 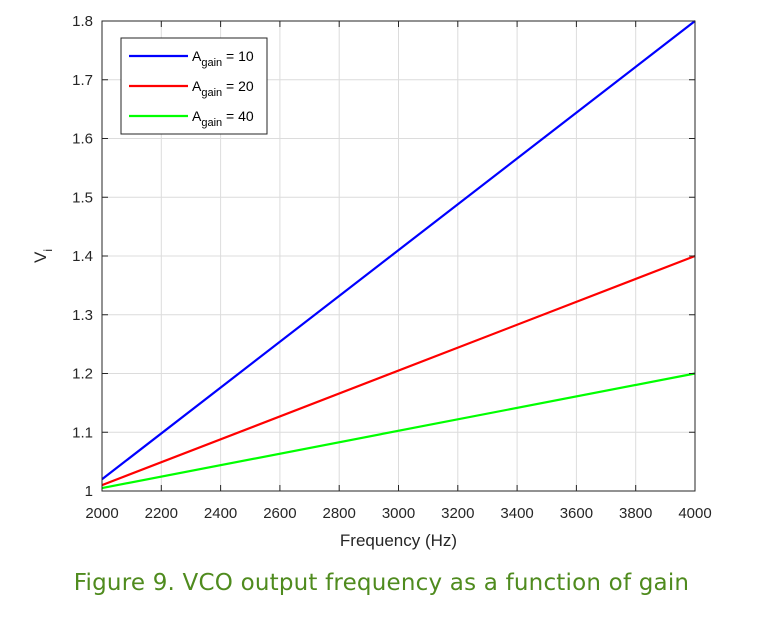 I want to click on x-tick-label: 2000, so click(x=101, y=513).